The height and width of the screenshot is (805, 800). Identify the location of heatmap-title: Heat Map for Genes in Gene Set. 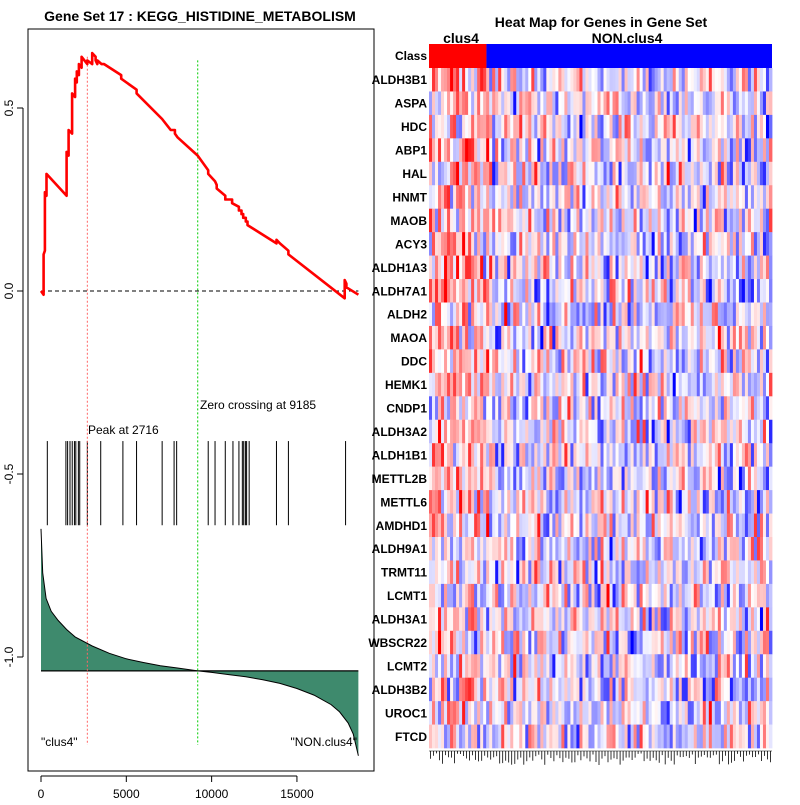
(601, 22).